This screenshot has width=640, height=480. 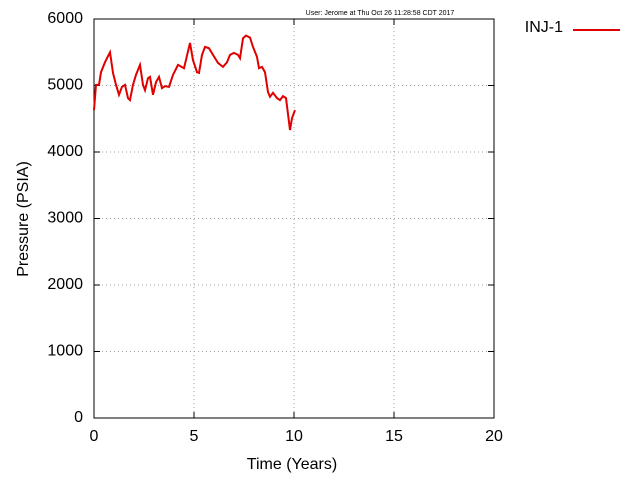 What do you see at coordinates (94, 436) in the screenshot?
I see `x-tick-label: 0` at bounding box center [94, 436].